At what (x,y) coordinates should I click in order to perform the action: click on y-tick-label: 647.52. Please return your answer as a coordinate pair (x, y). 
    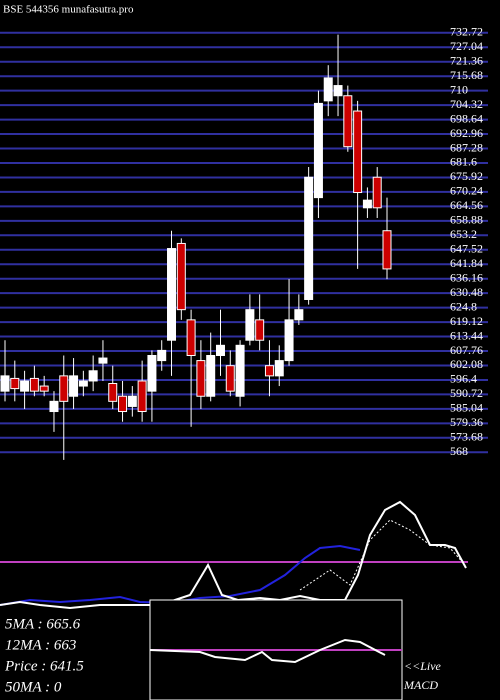
    Looking at the image, I should click on (466, 249).